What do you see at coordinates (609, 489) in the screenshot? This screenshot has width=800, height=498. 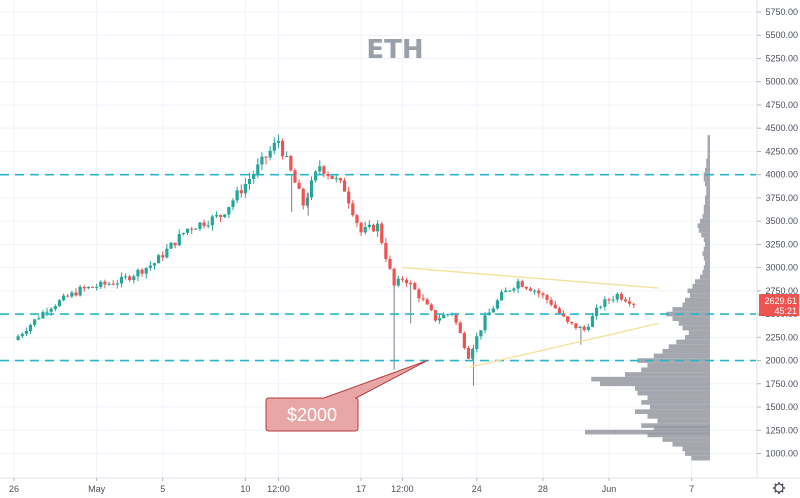 I see `x-tick-label: Jun` at bounding box center [609, 489].